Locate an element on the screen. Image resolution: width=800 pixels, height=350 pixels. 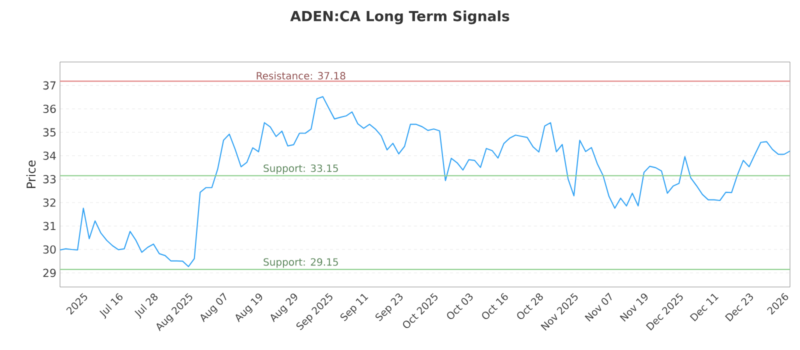
y-tick-label: 37 is located at coordinates (49, 85).